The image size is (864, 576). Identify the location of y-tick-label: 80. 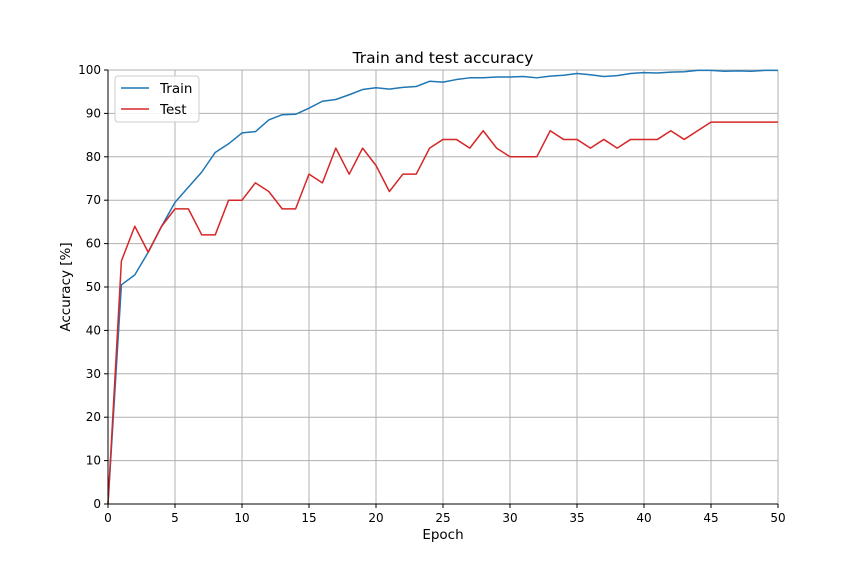
(93, 157).